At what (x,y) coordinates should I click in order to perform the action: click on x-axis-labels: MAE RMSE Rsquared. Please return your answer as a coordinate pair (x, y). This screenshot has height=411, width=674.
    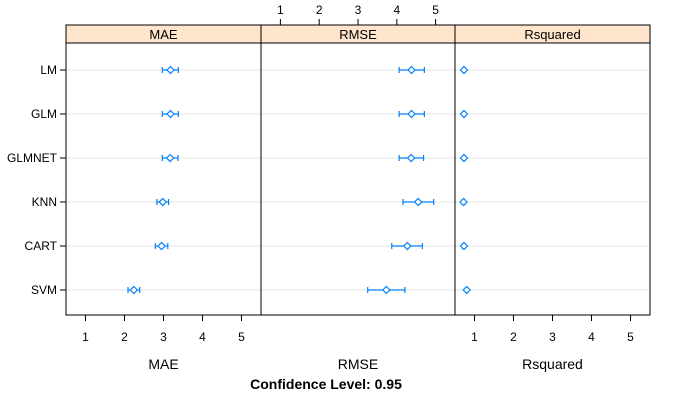
    Looking at the image, I should click on (365, 364).